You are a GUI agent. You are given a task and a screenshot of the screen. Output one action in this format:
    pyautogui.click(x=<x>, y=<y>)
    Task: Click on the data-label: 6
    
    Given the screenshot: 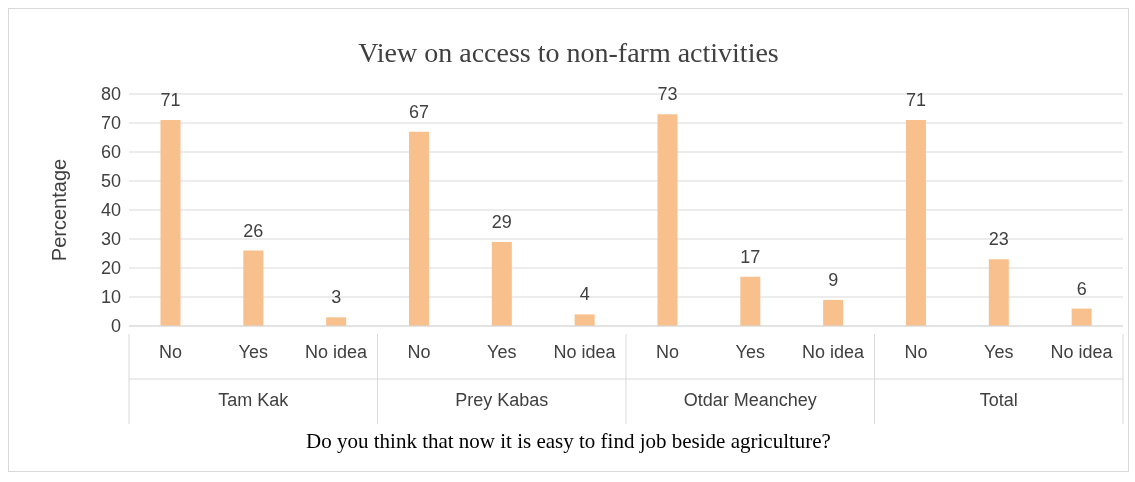 What is the action you would take?
    pyautogui.click(x=1081, y=288)
    